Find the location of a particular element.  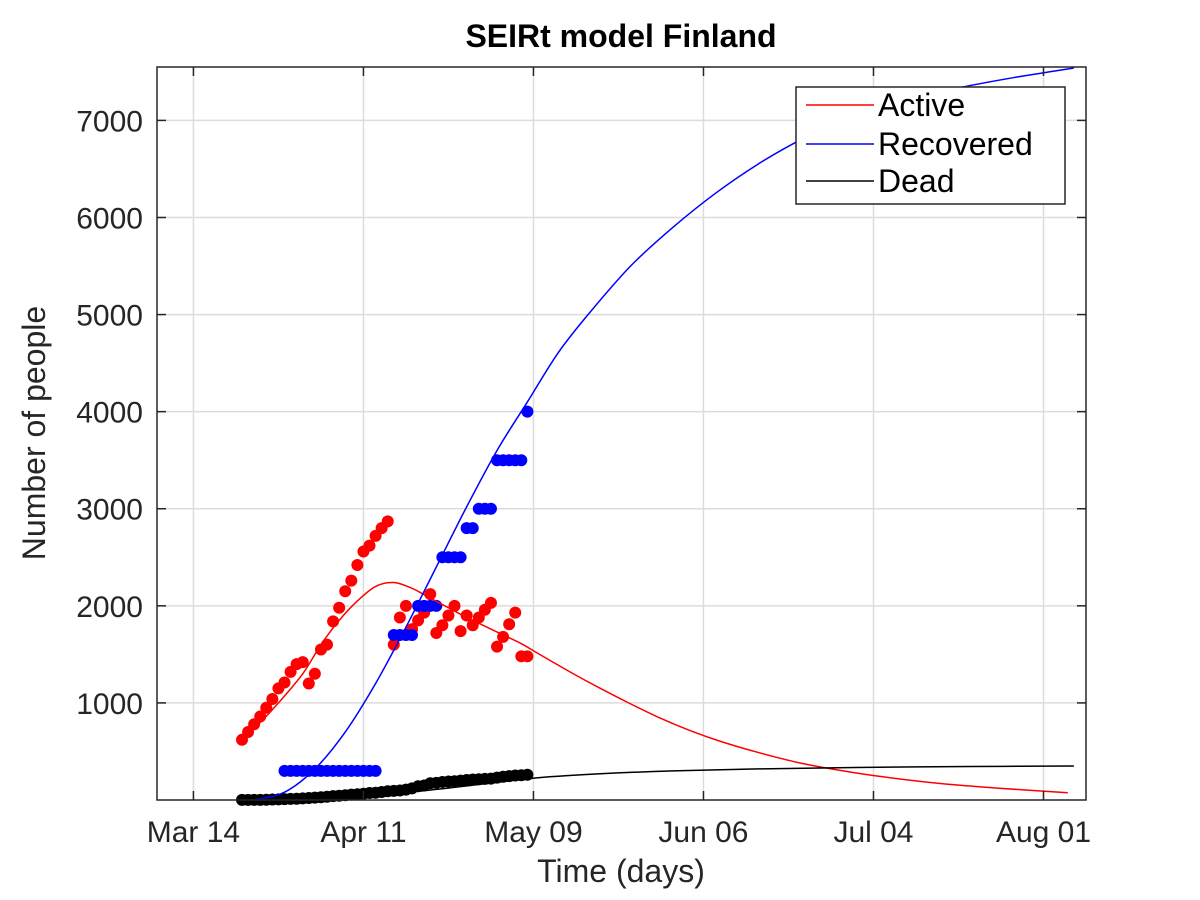

chart-title: SEIRt model Finland is located at coordinates (620, 36).